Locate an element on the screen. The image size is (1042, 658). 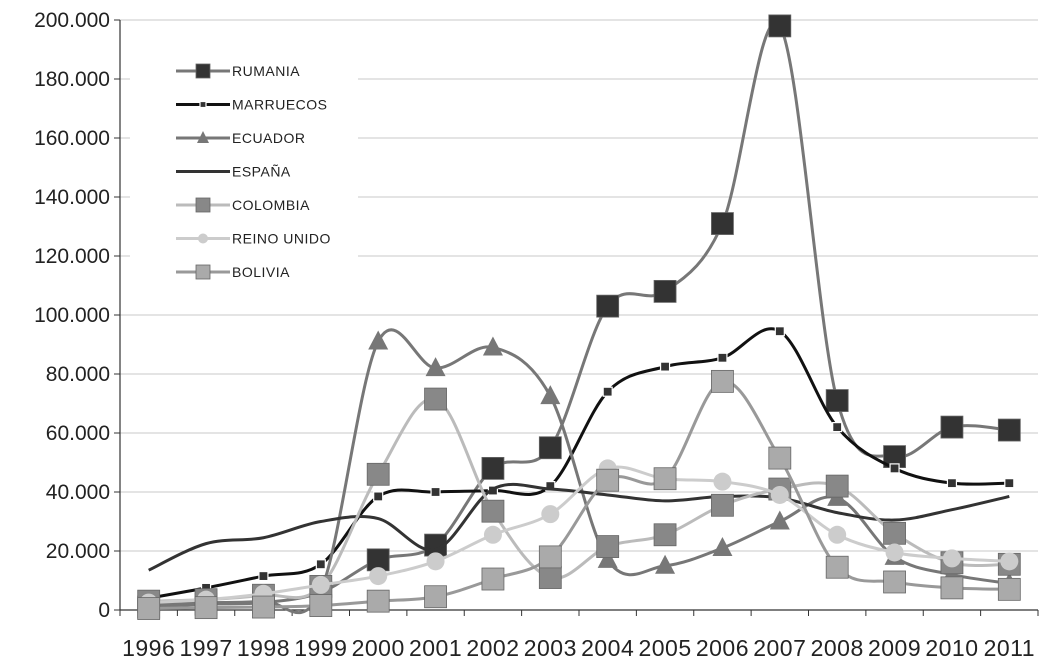
legend-item: COLOMBIA is located at coordinates (243, 205).